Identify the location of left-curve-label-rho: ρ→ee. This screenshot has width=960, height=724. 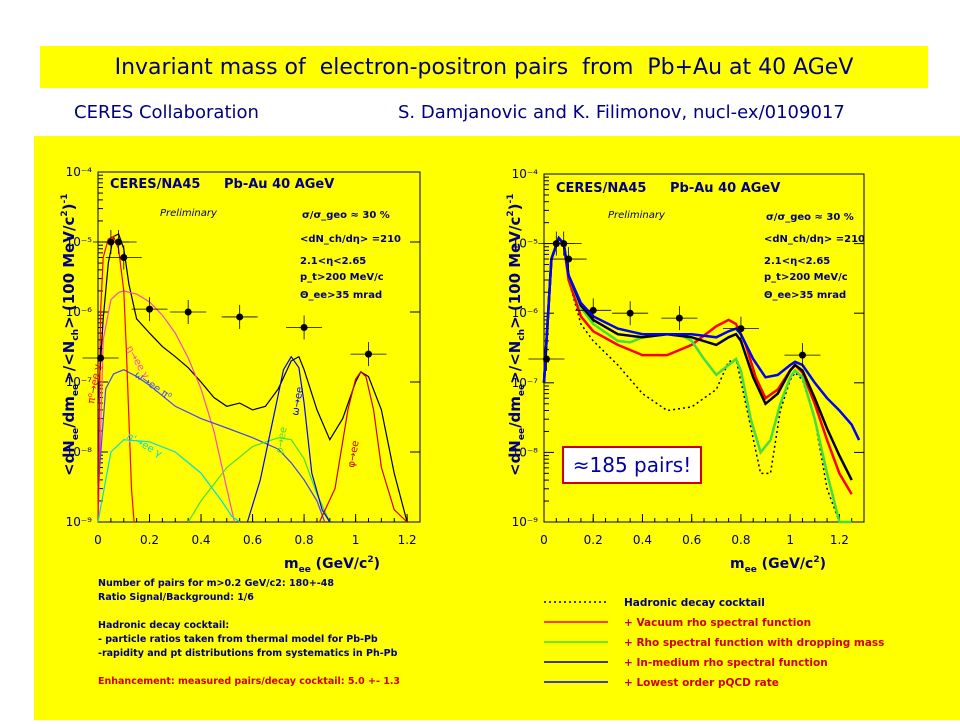
(282, 440).